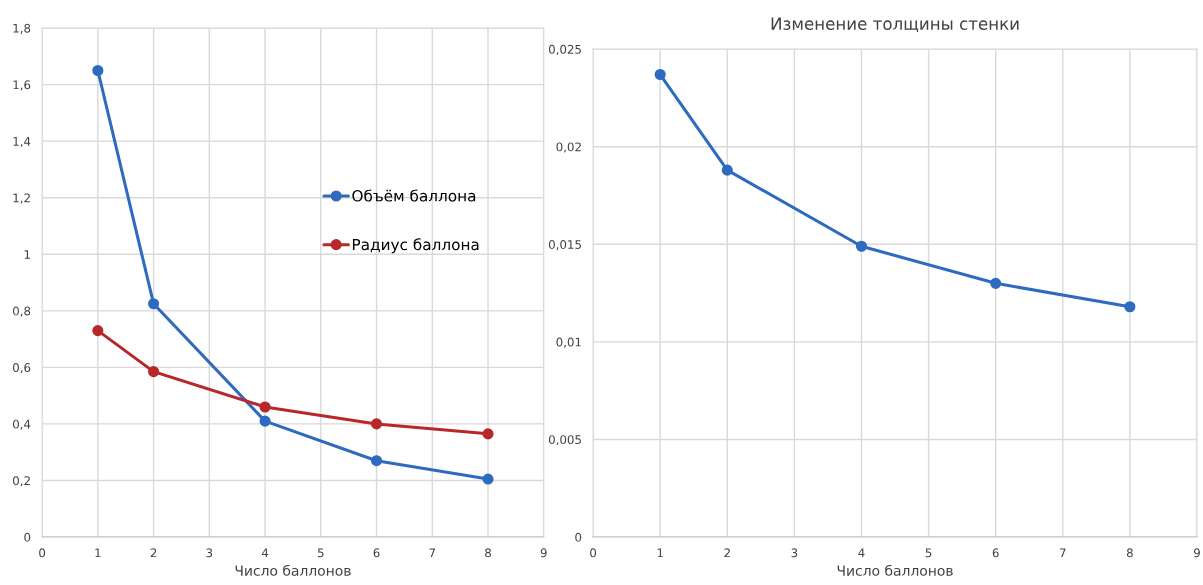  Describe the element at coordinates (22, 424) in the screenshot. I see `y-tick-label: 0,4` at that location.